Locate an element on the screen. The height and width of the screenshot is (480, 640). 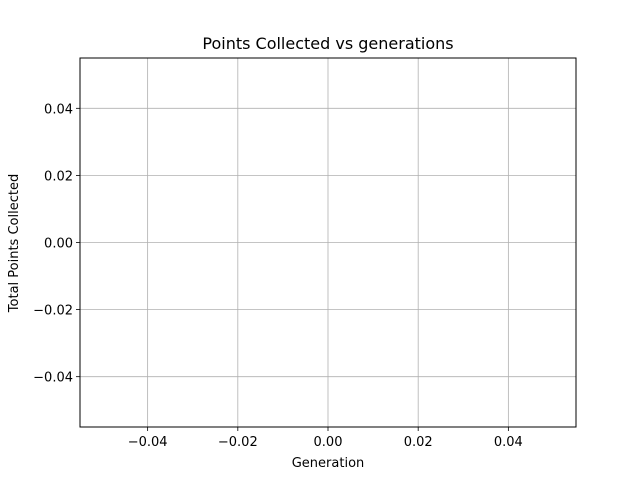
x-tick-label: −0.02 is located at coordinates (238, 442).